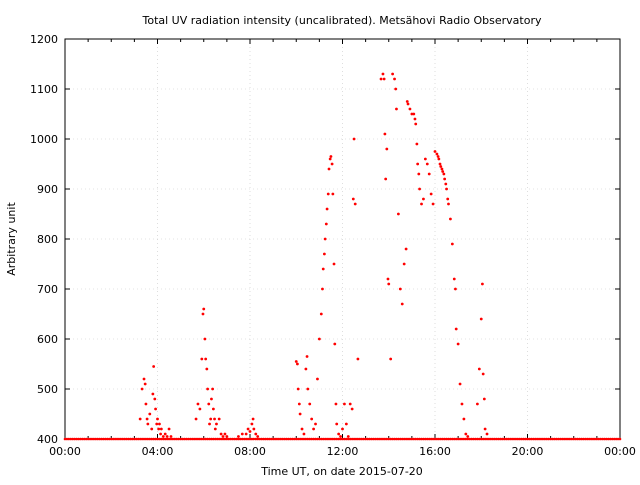 This screenshot has height=485, width=640. What do you see at coordinates (65, 451) in the screenshot?
I see `x-tick-label: 00:00` at bounding box center [65, 451].